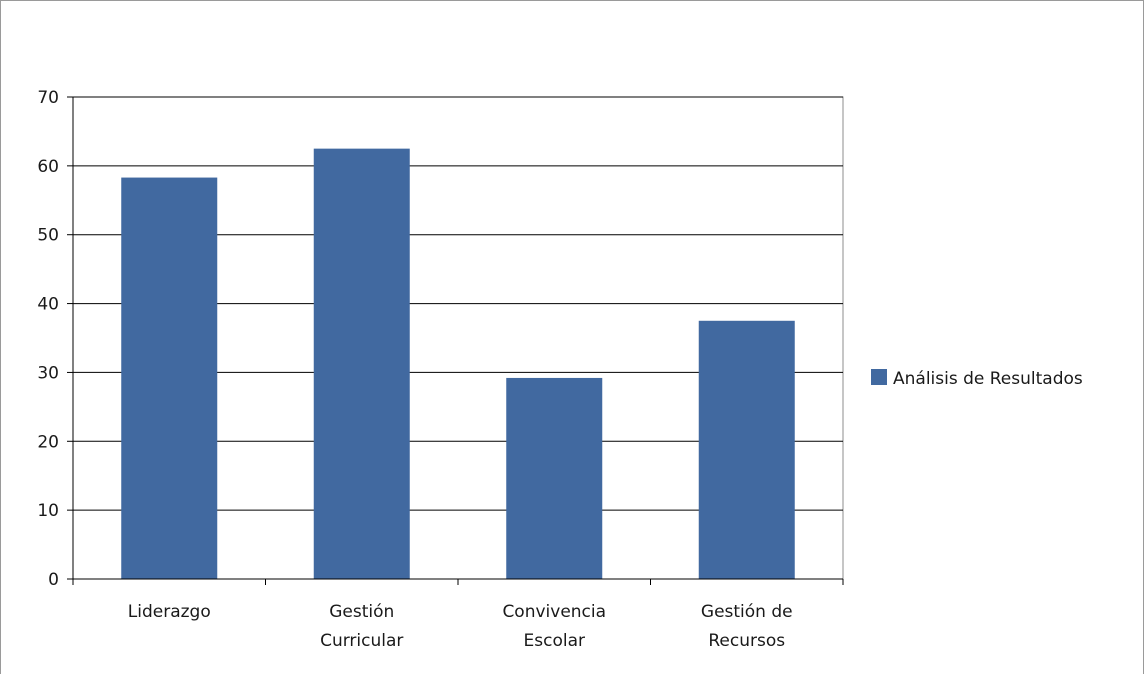 The width and height of the screenshot is (1144, 675). What do you see at coordinates (554, 626) in the screenshot?
I see `x-category-label: Convivencia Escolar` at bounding box center [554, 626].